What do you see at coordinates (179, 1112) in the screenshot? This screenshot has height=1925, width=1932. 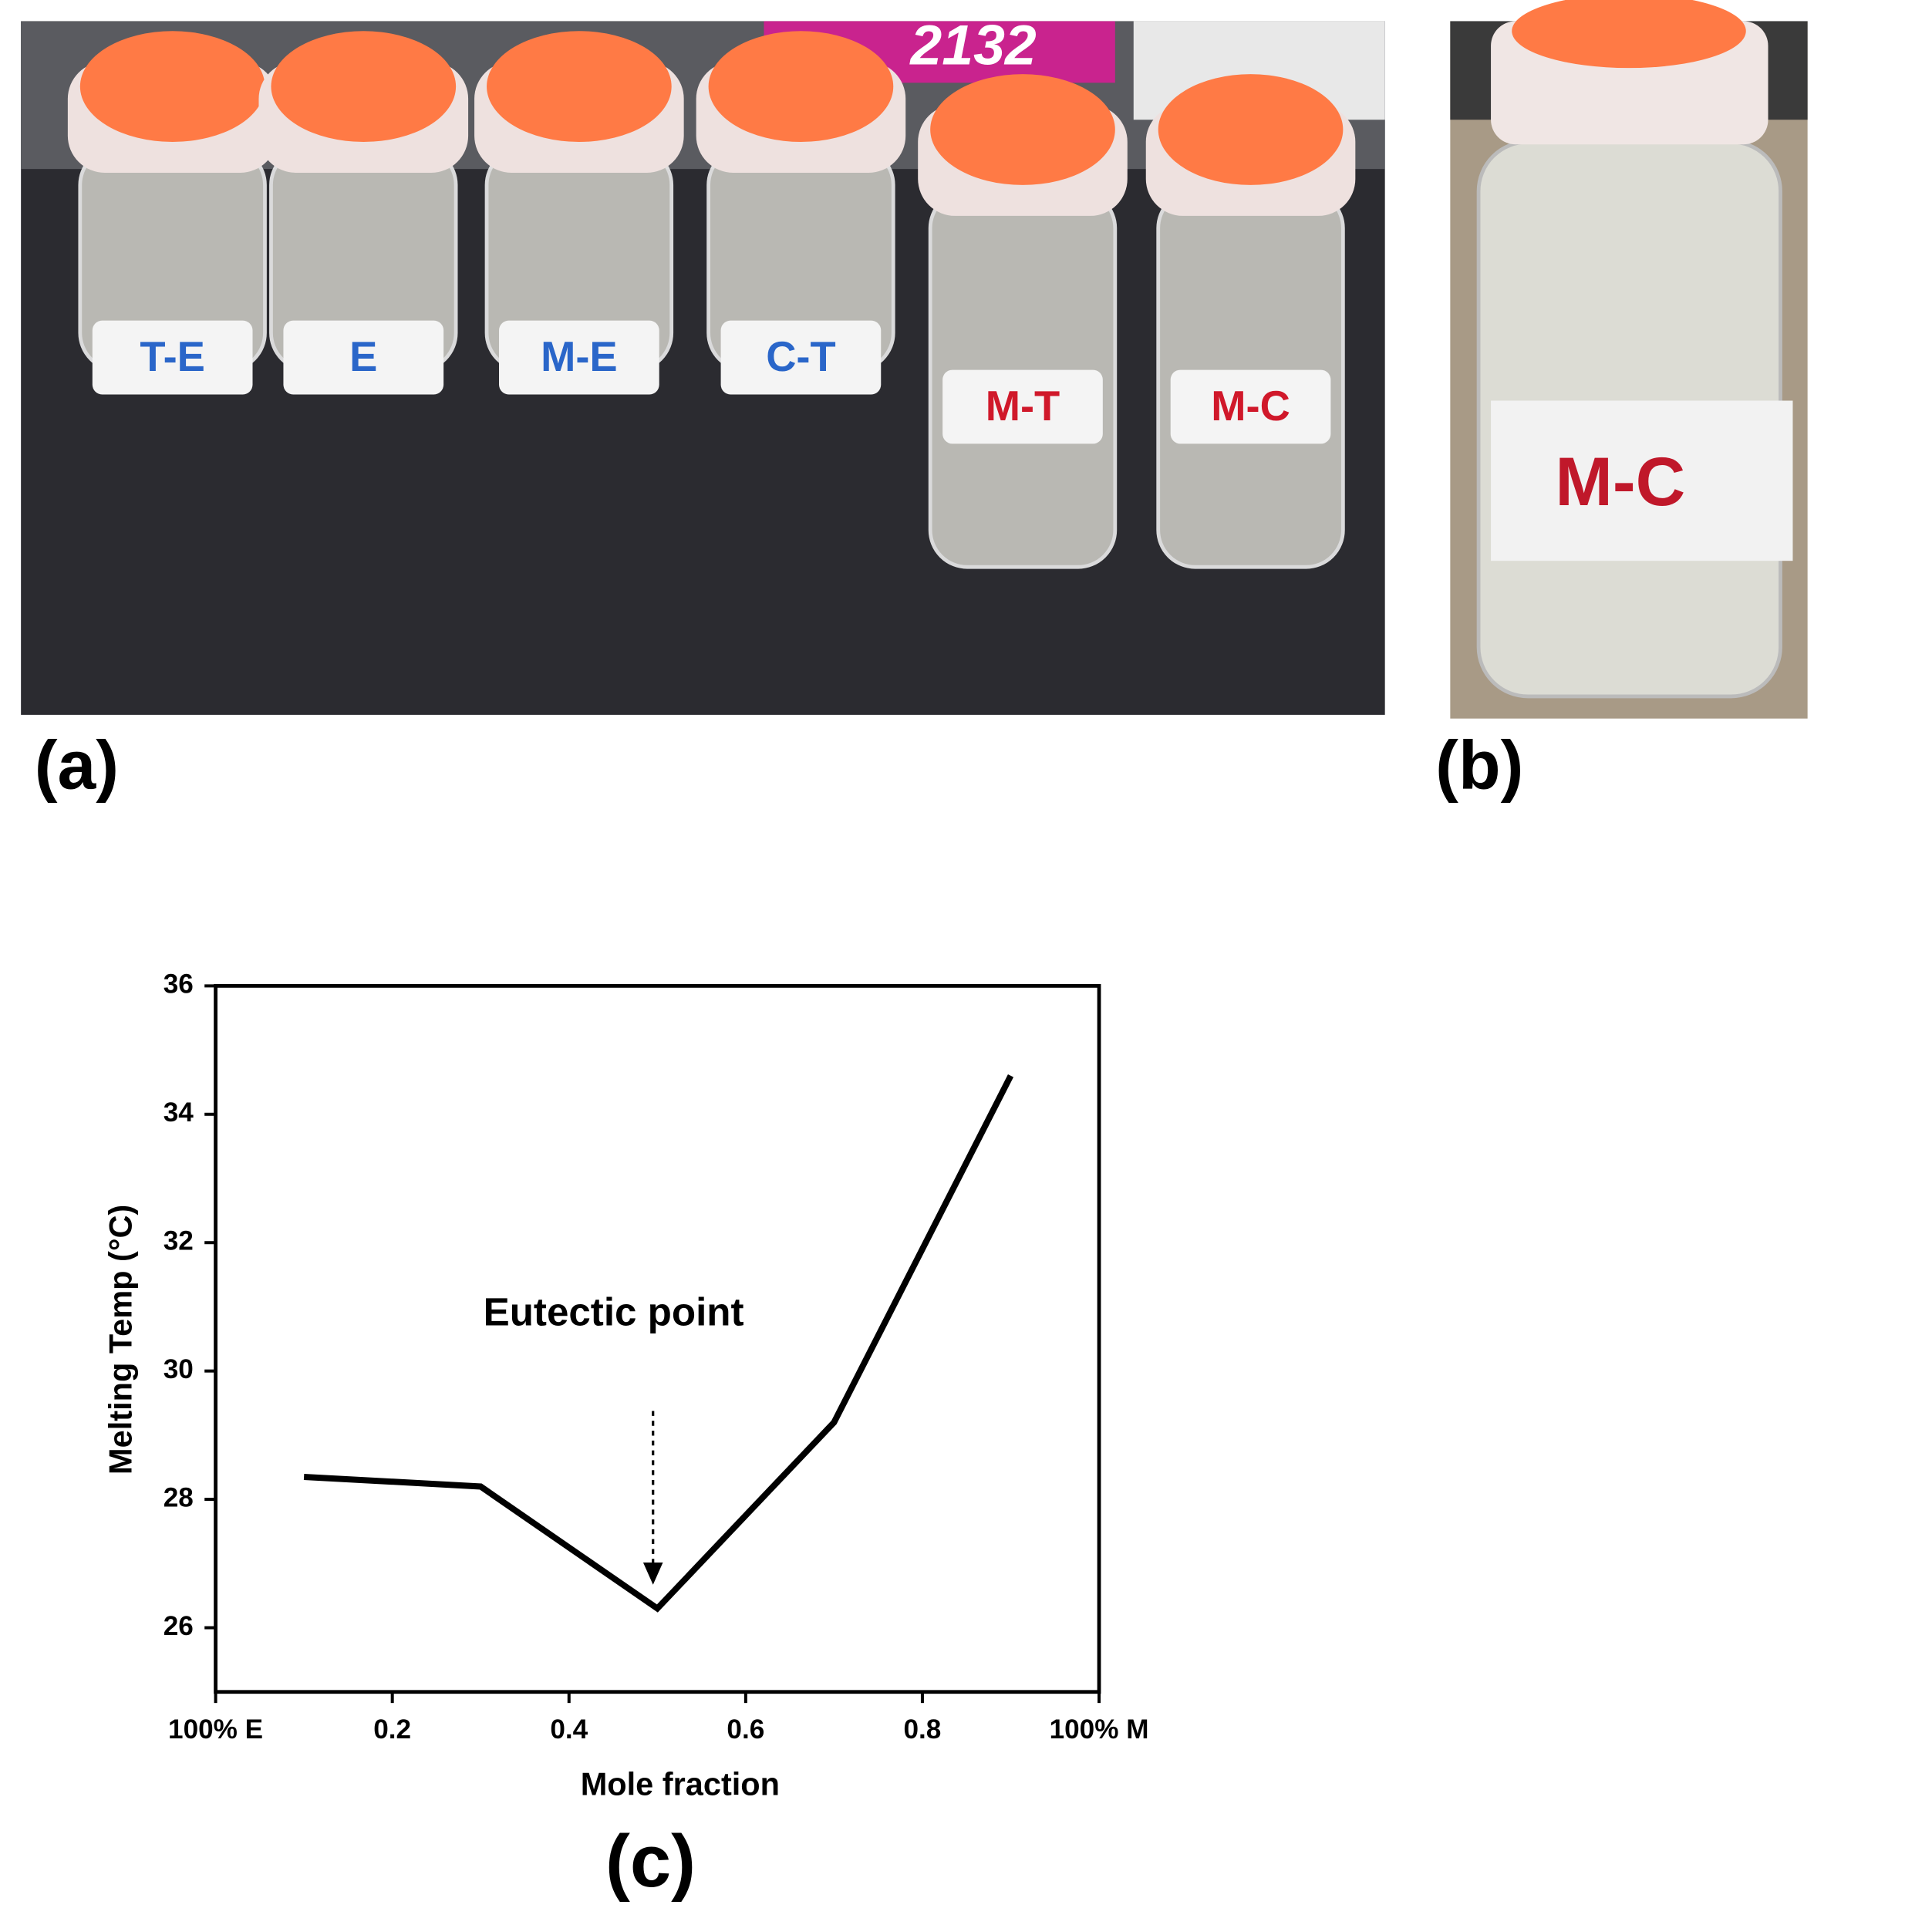 I see `y-tick-label: 34` at bounding box center [179, 1112].